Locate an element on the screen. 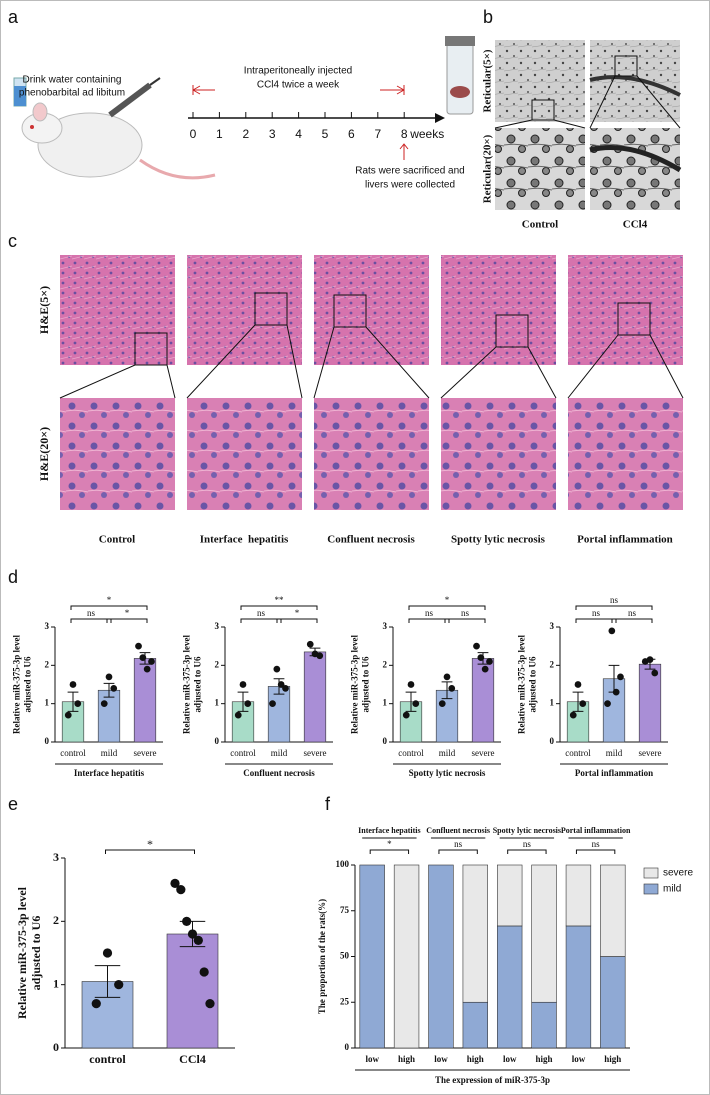  zoom-line is located at coordinates (244, 361).